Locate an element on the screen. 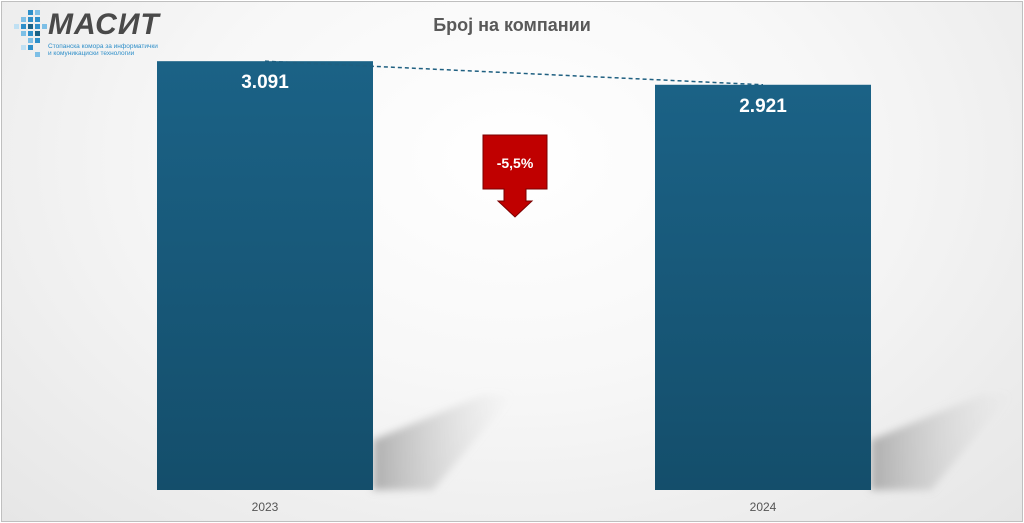 The image size is (1024, 523). x-tick-label-2024: 2024 is located at coordinates (763, 507).